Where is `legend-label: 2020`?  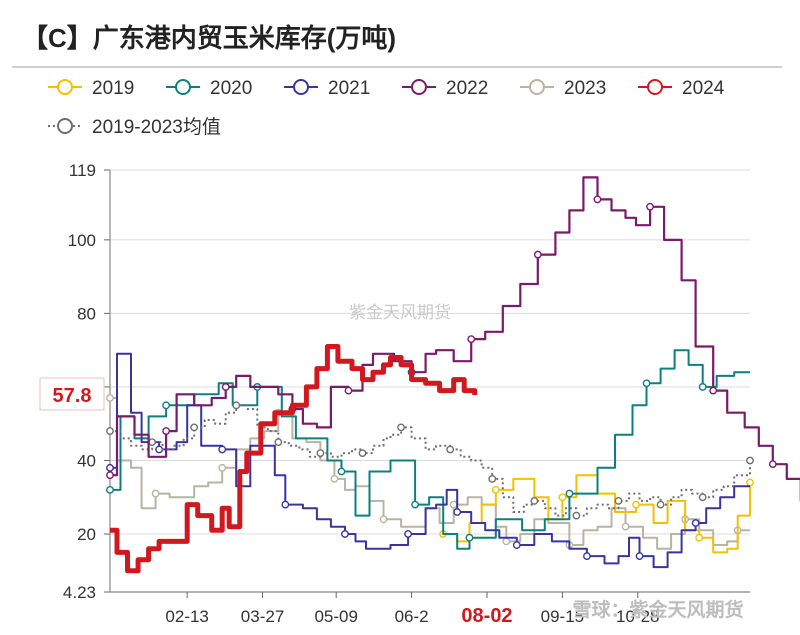 legend-label: 2020 is located at coordinates (231, 88).